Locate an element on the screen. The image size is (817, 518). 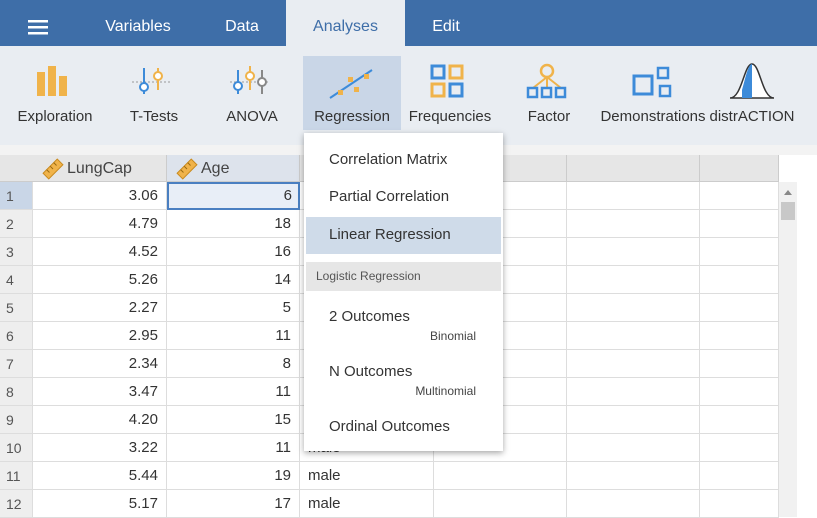
tab: Data is located at coordinates (242, 26).